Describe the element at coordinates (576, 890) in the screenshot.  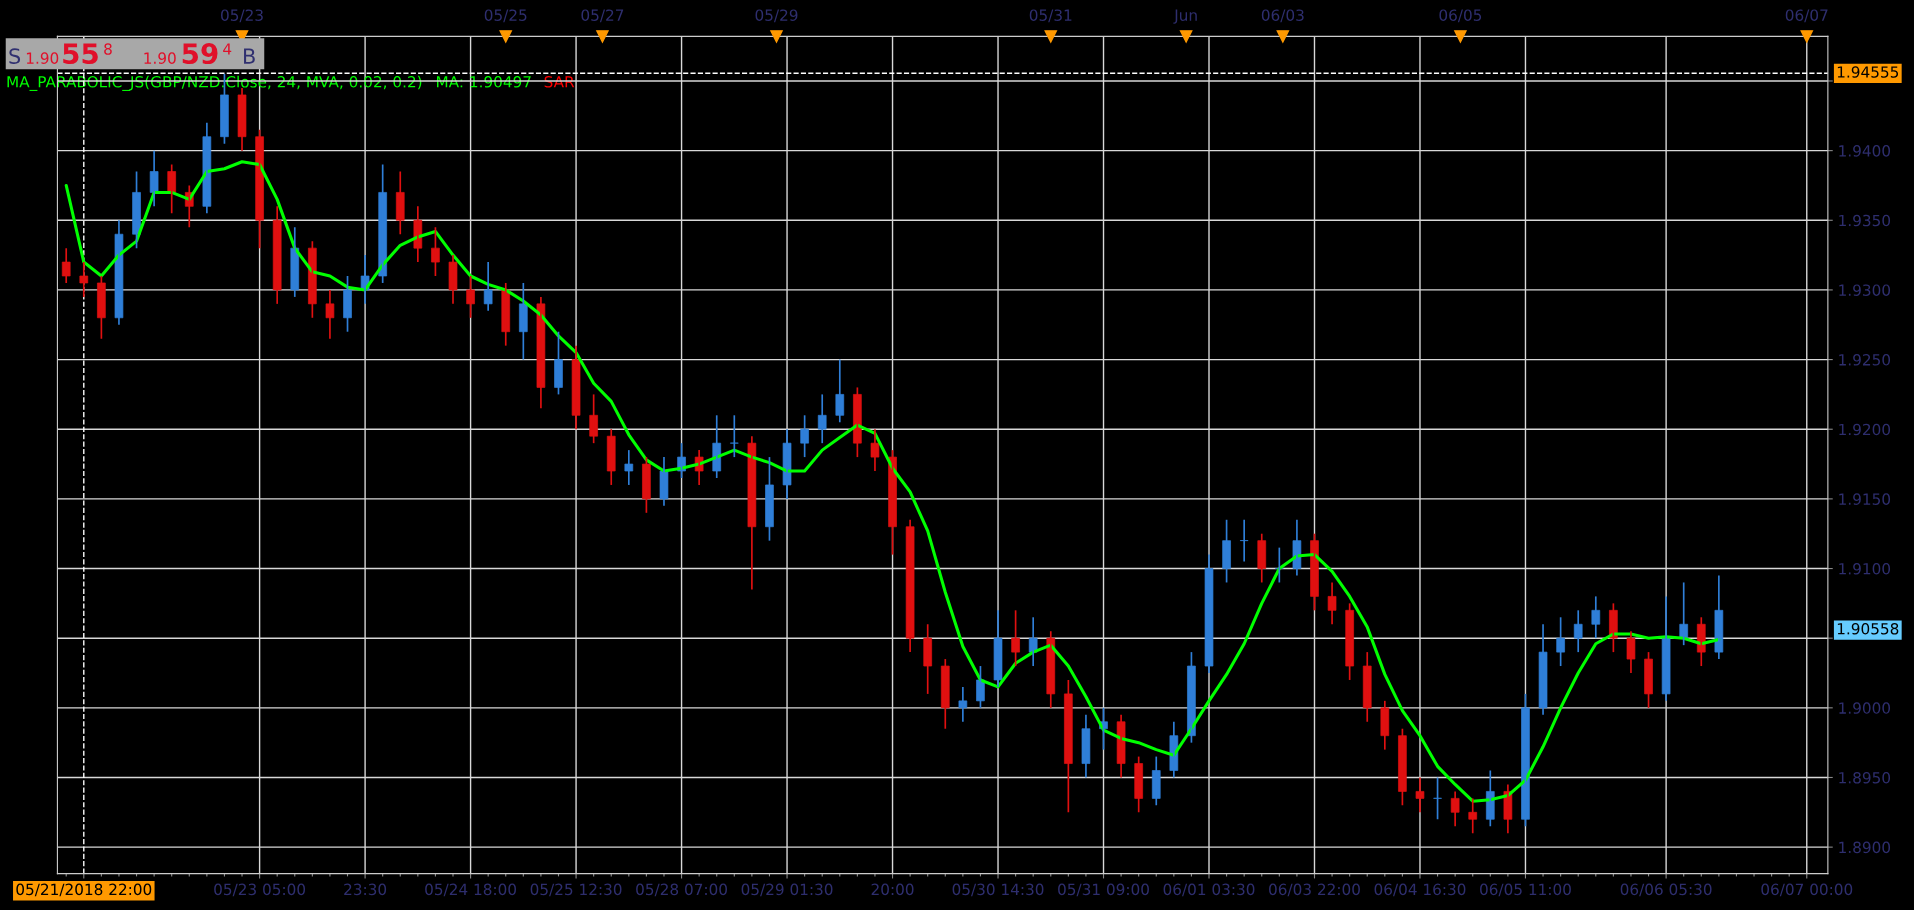
I see `x-tick-label: 05/25 12:30` at that location.